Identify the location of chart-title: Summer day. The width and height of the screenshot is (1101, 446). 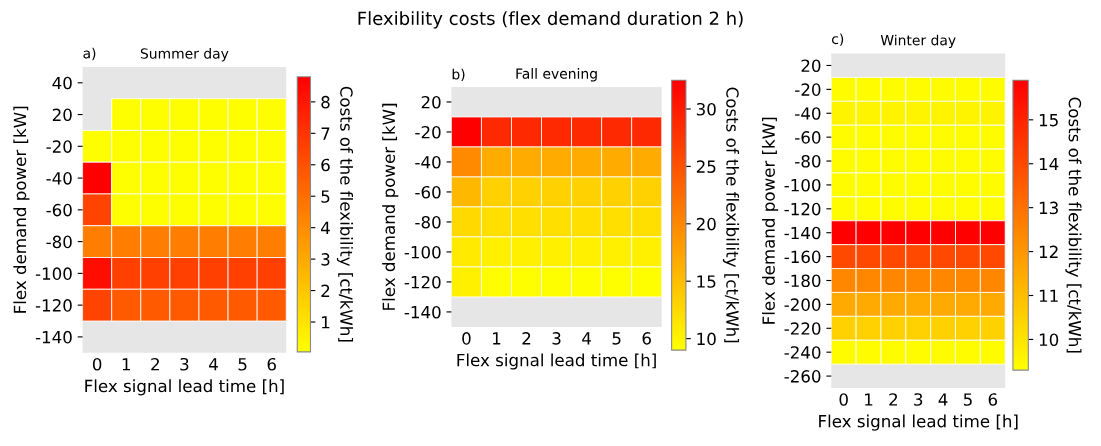
(184, 55).